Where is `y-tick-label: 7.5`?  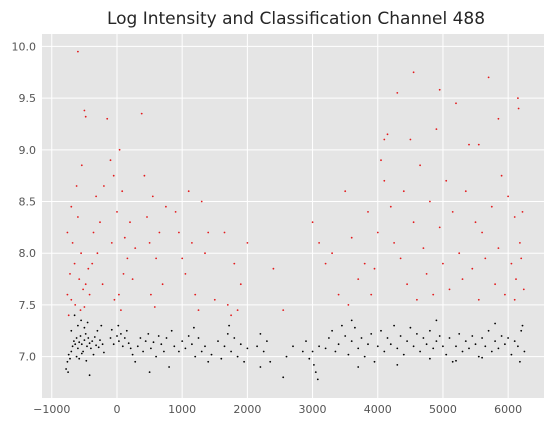
y-tick-label: 7.5 is located at coordinates (28, 305).